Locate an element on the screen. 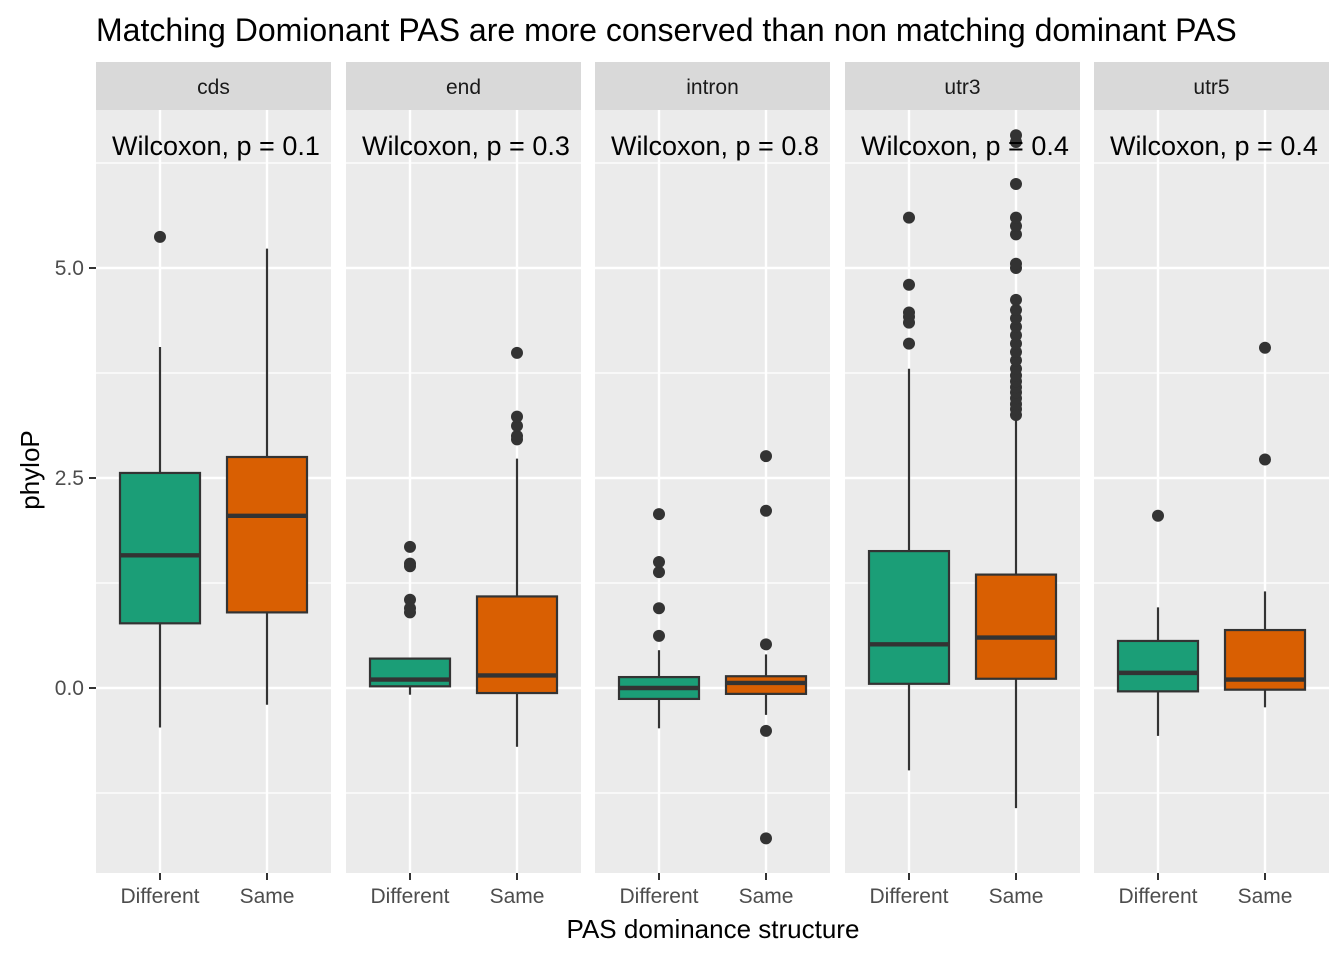 The width and height of the screenshot is (1344, 960). boxplot-cds-same is located at coordinates (267, 476).